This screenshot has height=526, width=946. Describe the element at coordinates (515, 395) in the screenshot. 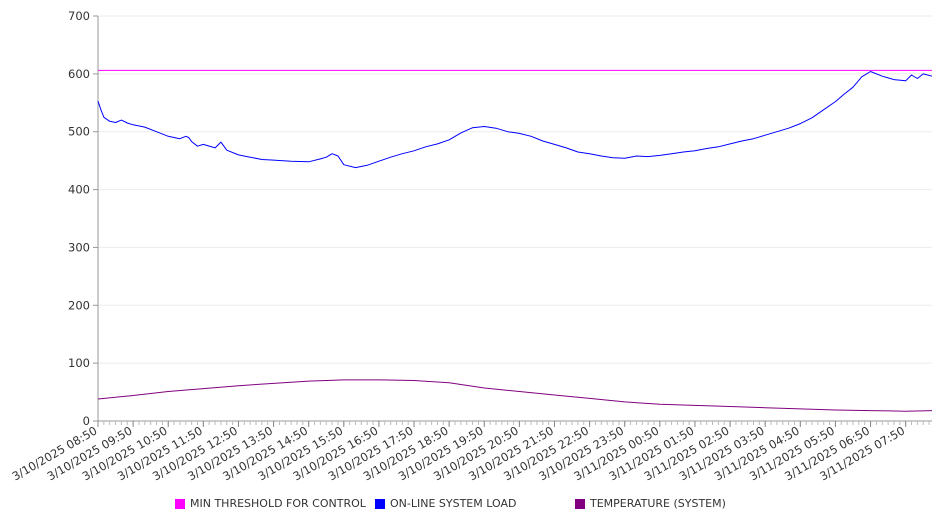

I see `series-line-temperature` at that location.